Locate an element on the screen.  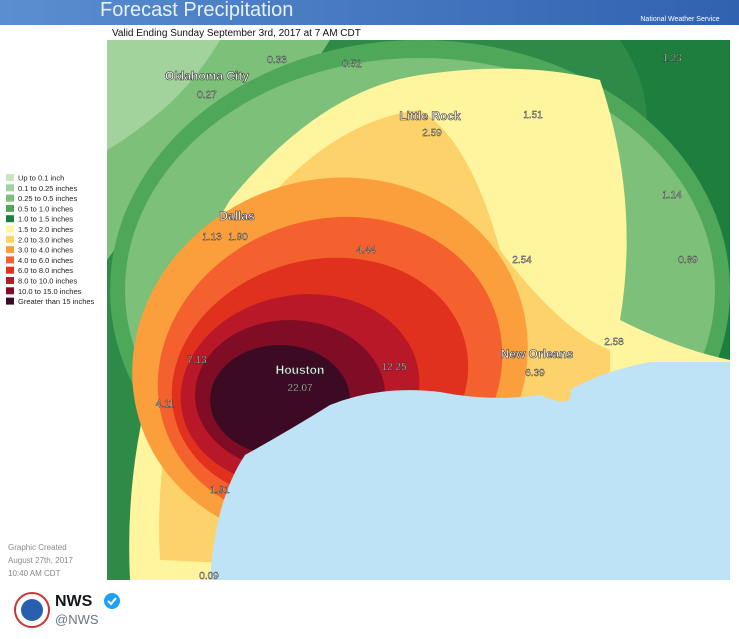
tweet-handle: @NWS is located at coordinates (77, 619).